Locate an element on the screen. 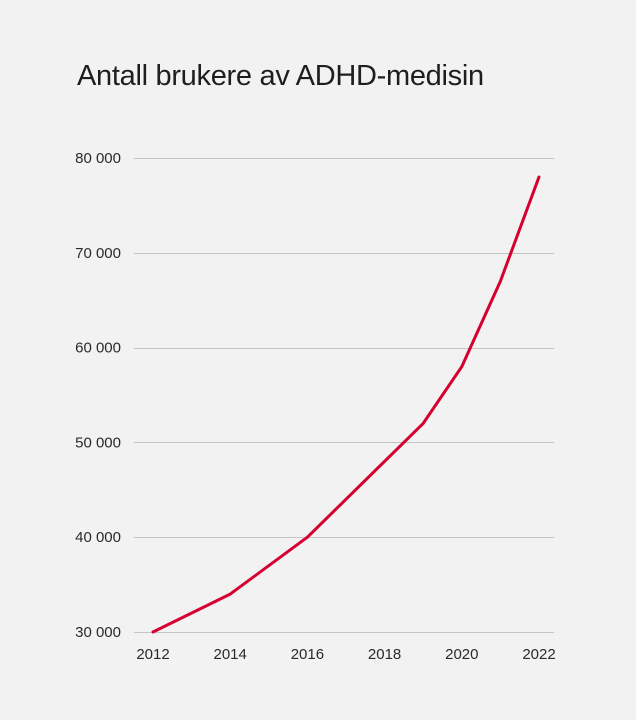 The height and width of the screenshot is (720, 636). y-tick-label: 80 000 is located at coordinates (98, 158).